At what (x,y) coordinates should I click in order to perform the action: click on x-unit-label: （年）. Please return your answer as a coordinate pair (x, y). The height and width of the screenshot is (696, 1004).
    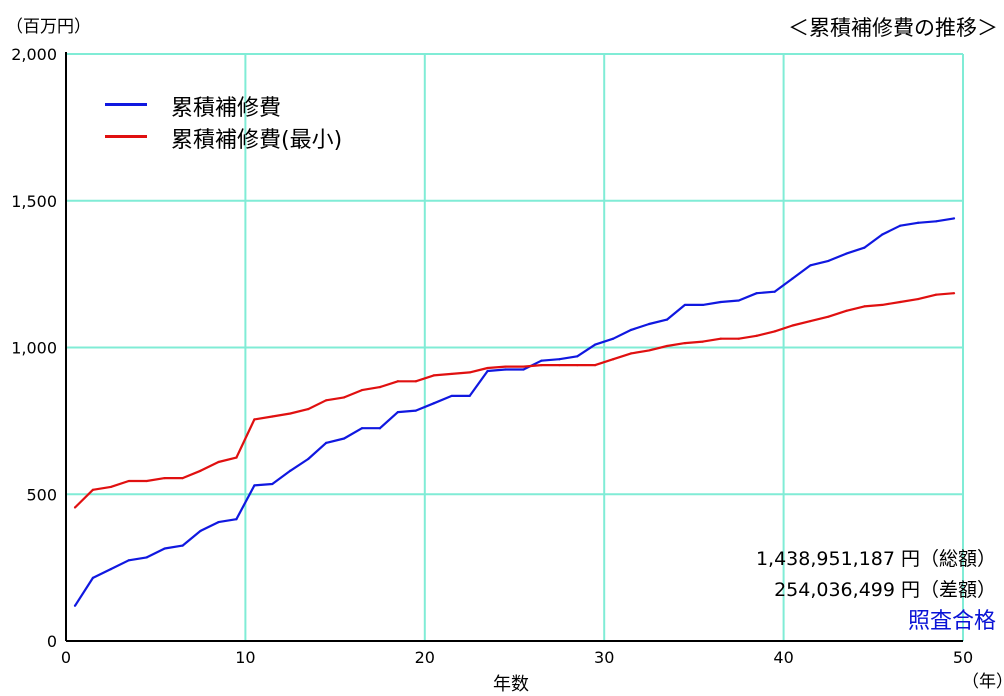
    Looking at the image, I should click on (983, 679).